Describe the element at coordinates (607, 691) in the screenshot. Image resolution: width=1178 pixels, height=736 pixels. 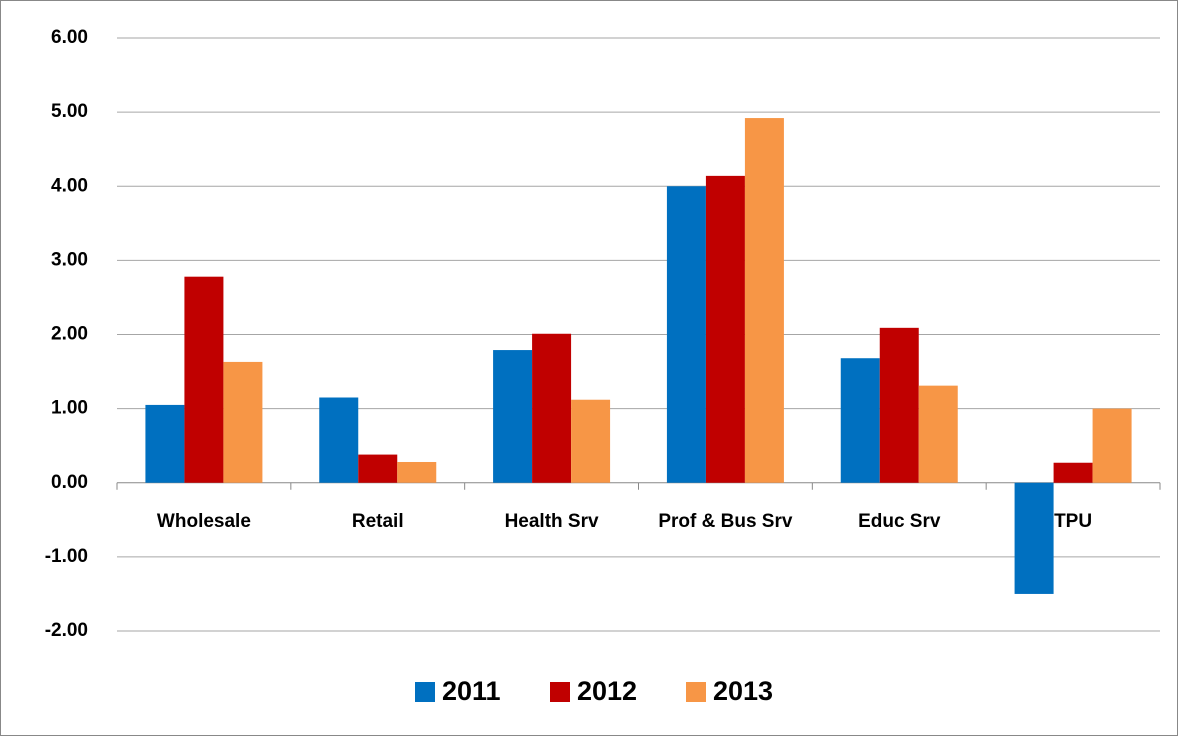
I see `legend-label: 2012` at that location.